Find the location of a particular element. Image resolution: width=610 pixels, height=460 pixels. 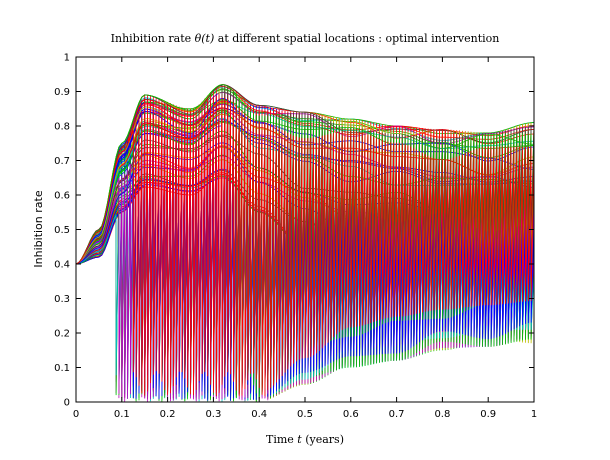

x-tick-label: 0.6 is located at coordinates (351, 414).